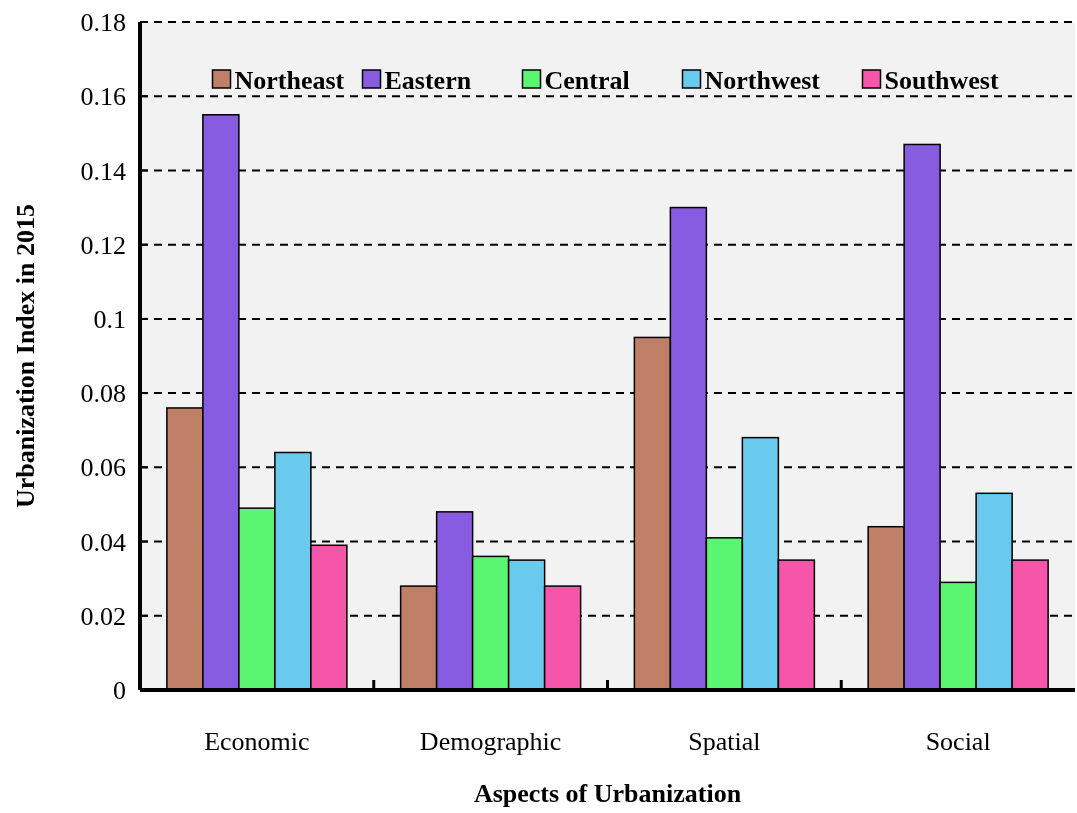 This screenshot has width=1077, height=813. What do you see at coordinates (103, 245) in the screenshot?
I see `y-tick-label: 0.12` at bounding box center [103, 245].